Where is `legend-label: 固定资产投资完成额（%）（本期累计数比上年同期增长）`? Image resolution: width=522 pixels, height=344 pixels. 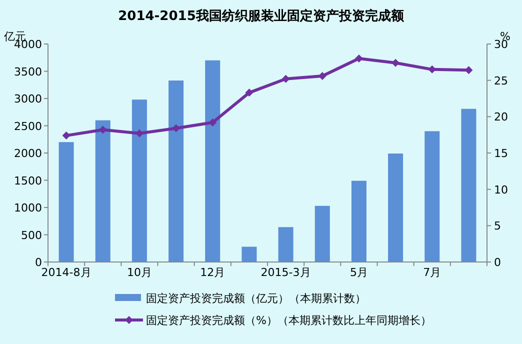
legend-label: 固定资产投资完成额（%）（本期累计数比上年同期增长） is located at coordinates (289, 320).